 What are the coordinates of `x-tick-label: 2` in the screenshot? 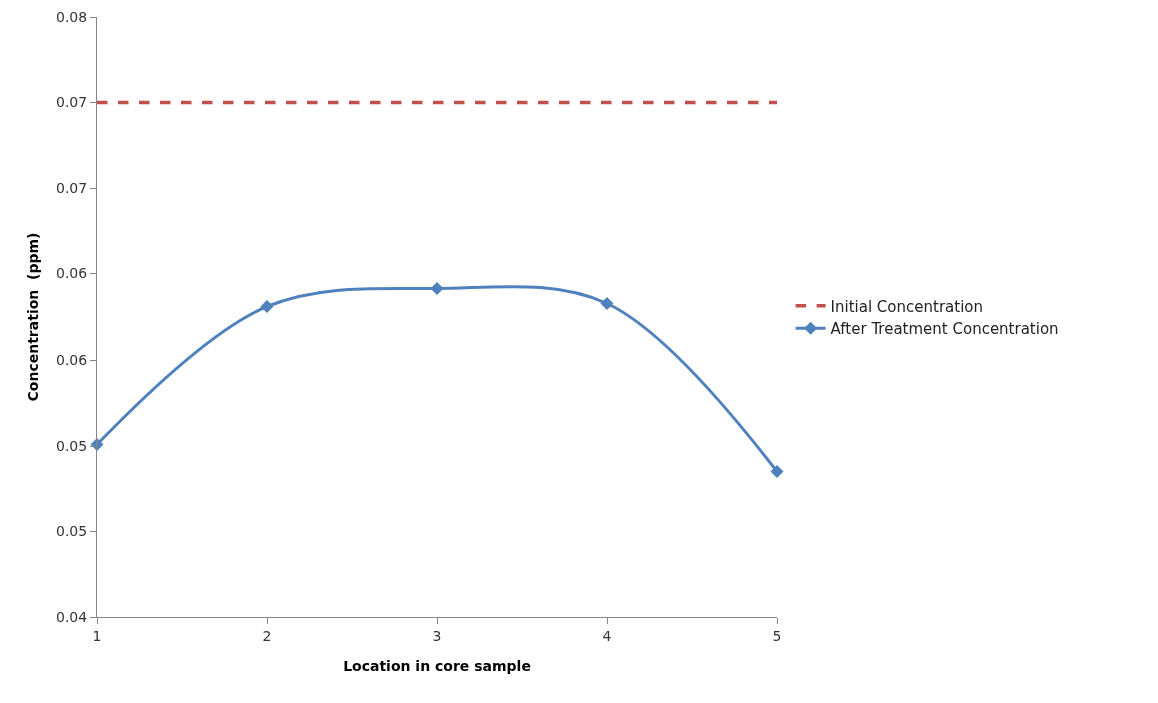 It's located at (267, 635).